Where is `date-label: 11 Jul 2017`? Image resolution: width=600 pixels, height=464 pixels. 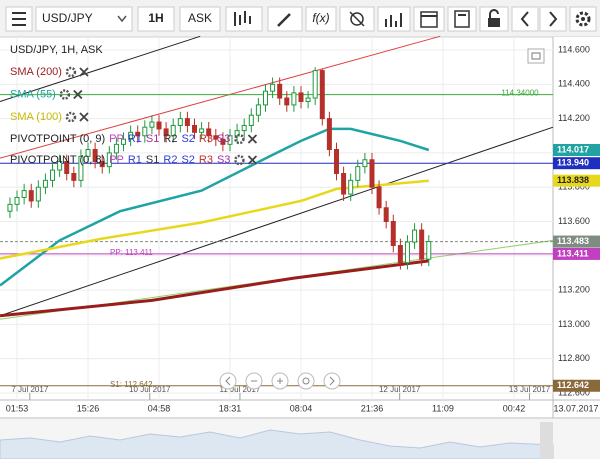 date-label: 11 Jul 2017 is located at coordinates (240, 389).